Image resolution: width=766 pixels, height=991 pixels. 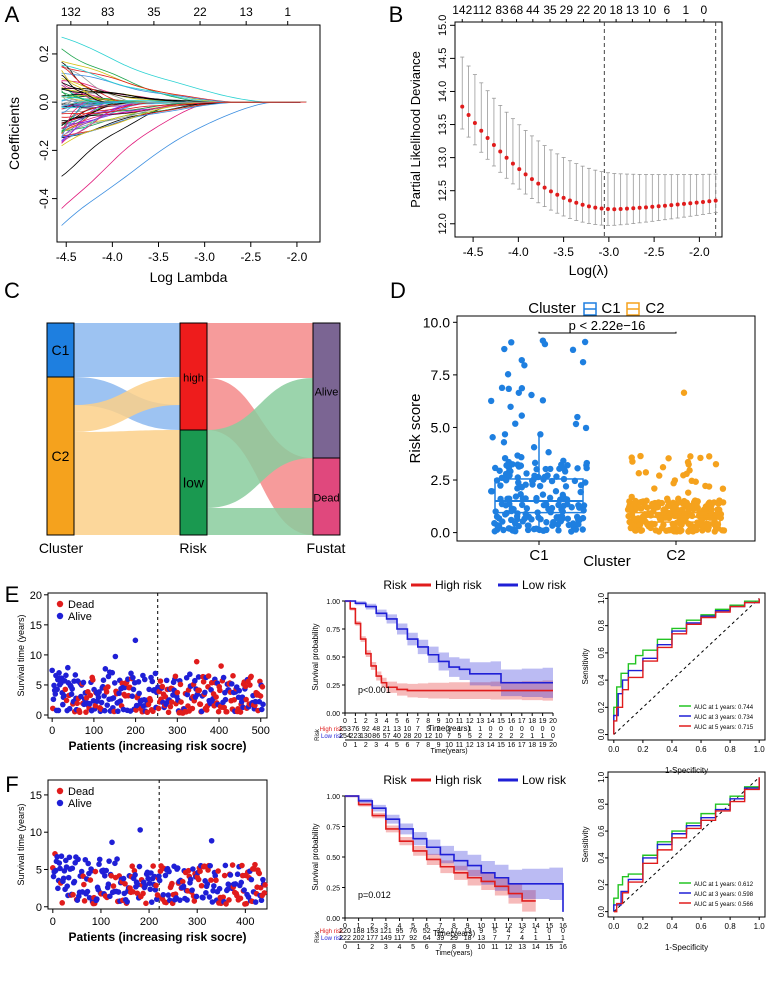 I want to click on top-tick-label: 142, so click(x=462, y=10).